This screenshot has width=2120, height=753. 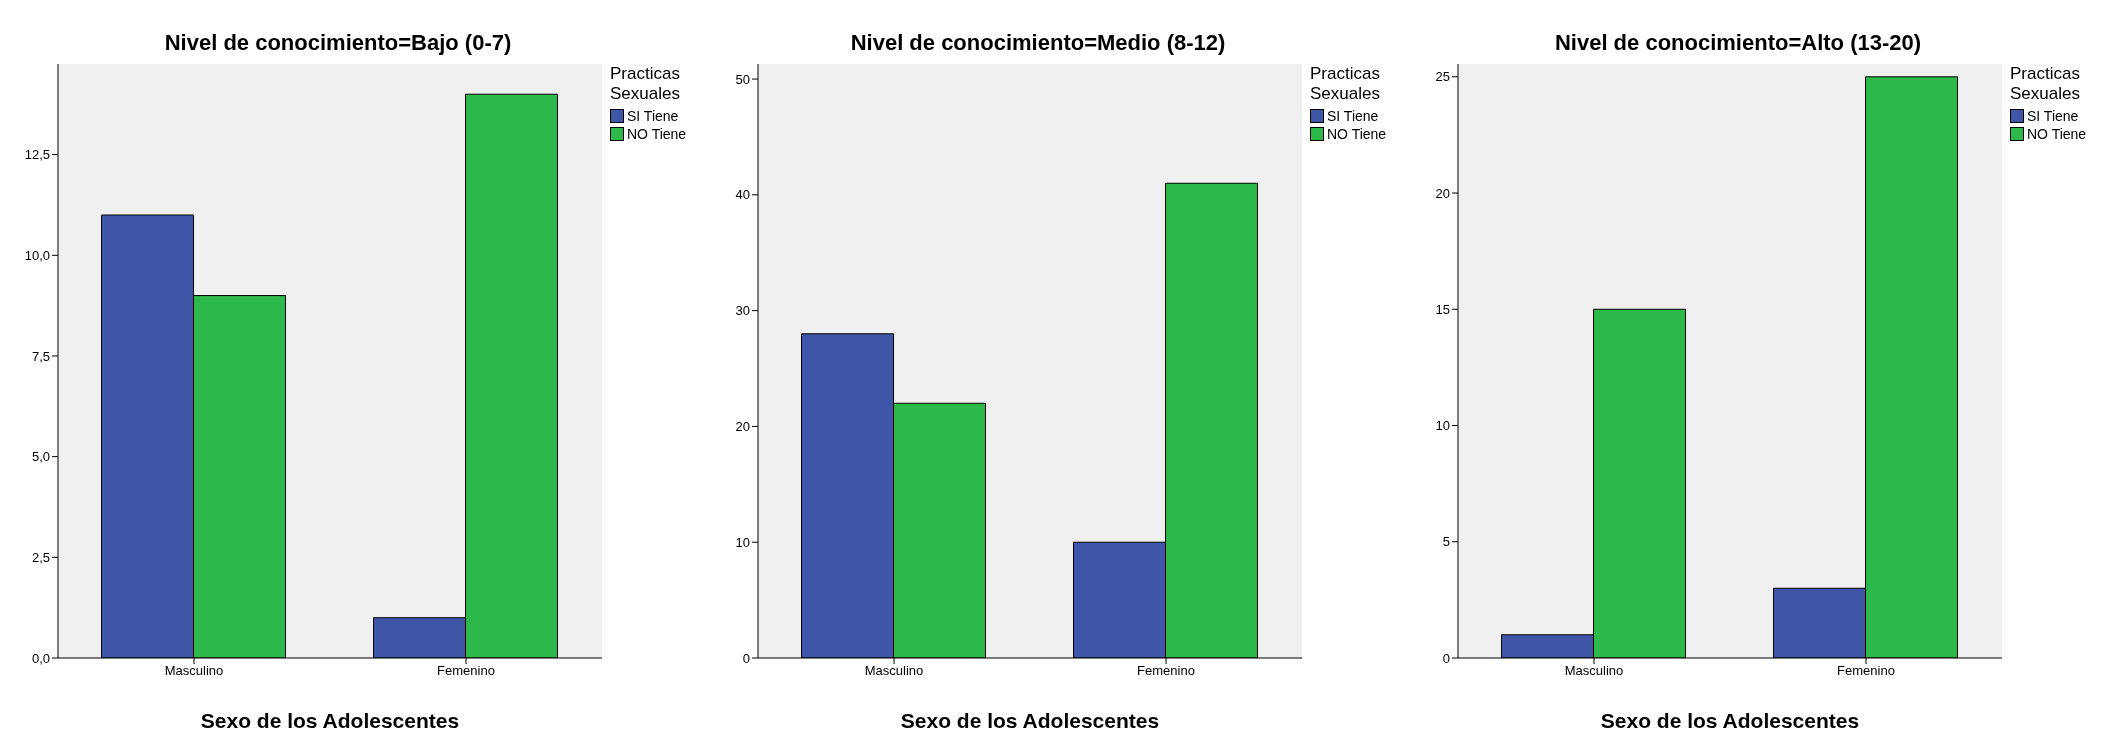 I want to click on y-tick-label: 40, so click(x=742, y=195).